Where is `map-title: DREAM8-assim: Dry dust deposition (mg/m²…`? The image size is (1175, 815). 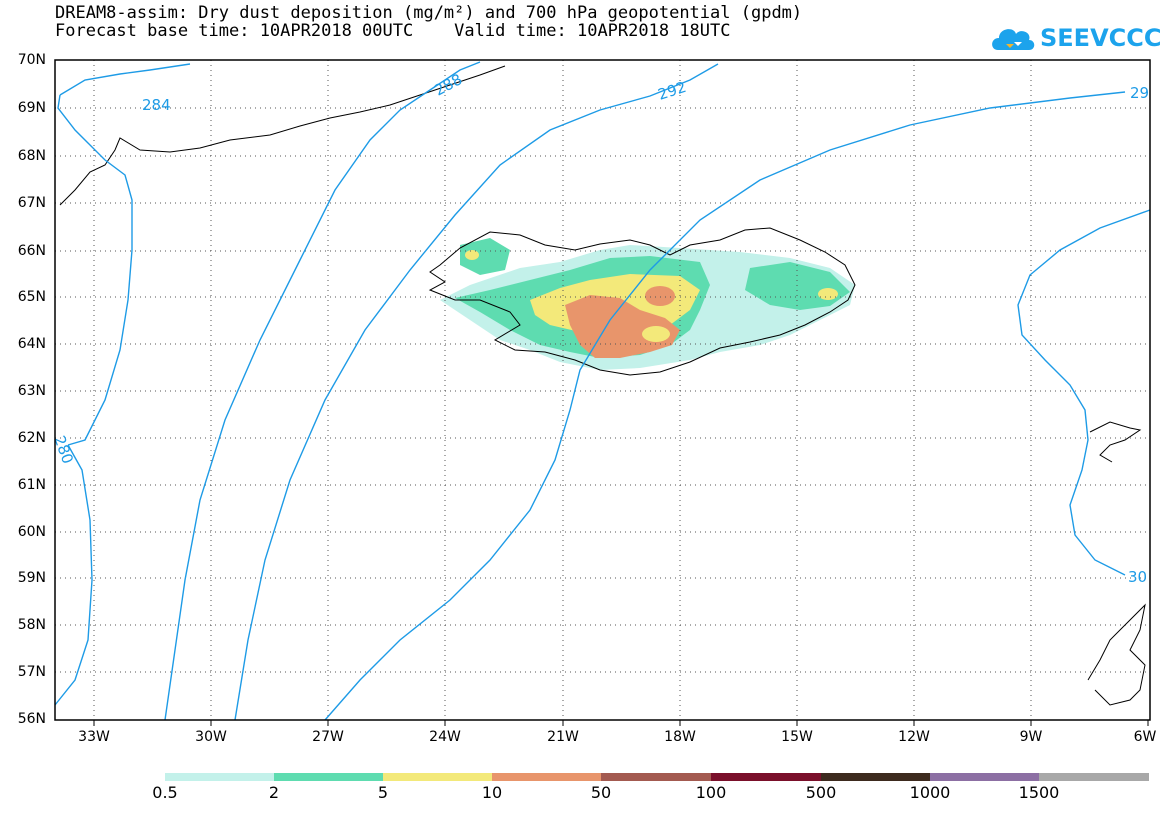
map-title: DREAM8-assim: Dry dust deposition (mg/m²… is located at coordinates (429, 13).